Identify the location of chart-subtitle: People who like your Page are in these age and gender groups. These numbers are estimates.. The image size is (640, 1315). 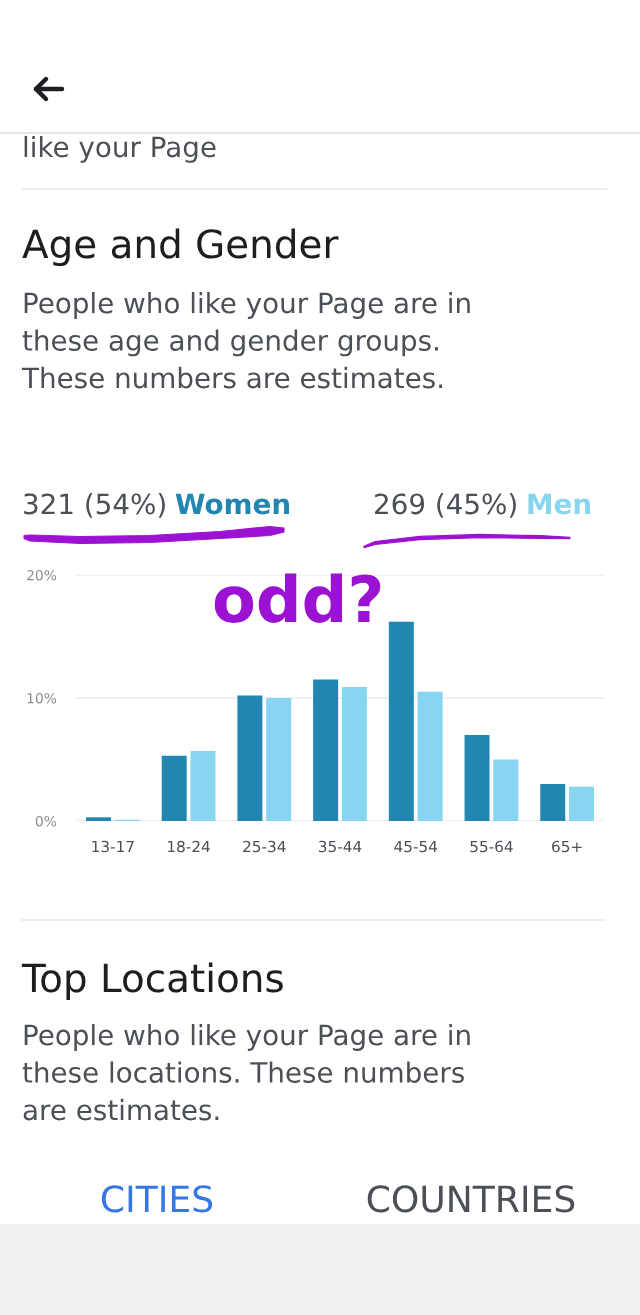
(245, 340).